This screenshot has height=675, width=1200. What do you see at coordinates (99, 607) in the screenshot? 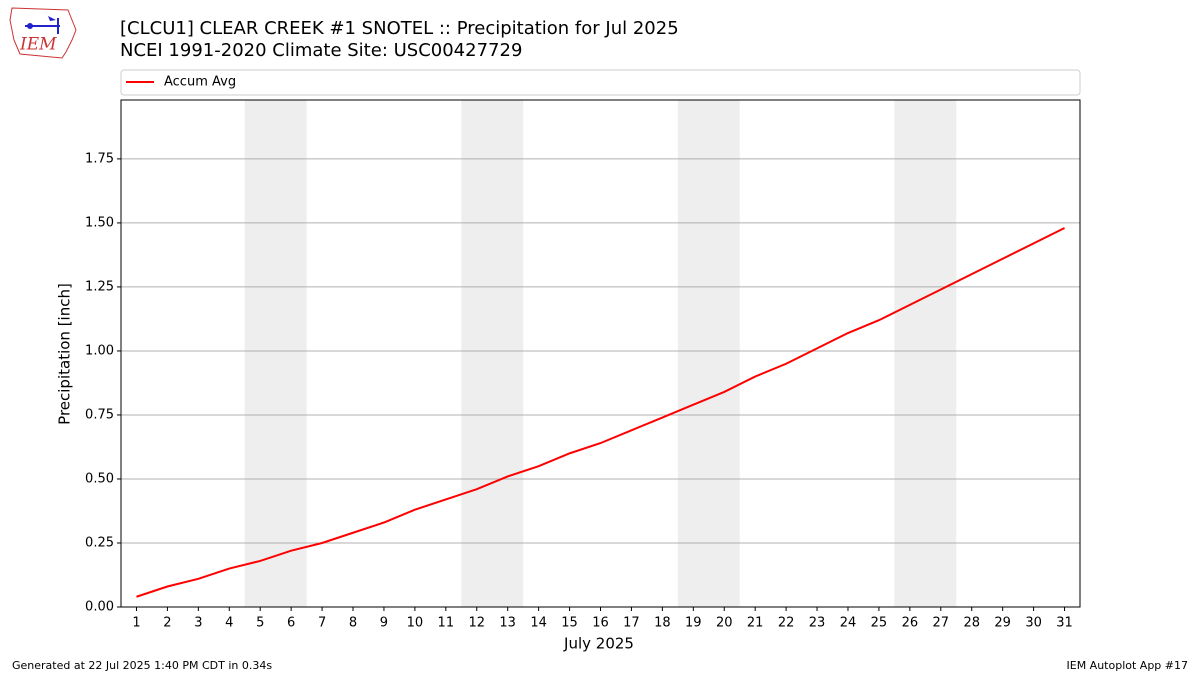
I see `y-tick-label: 0.00` at bounding box center [99, 607].